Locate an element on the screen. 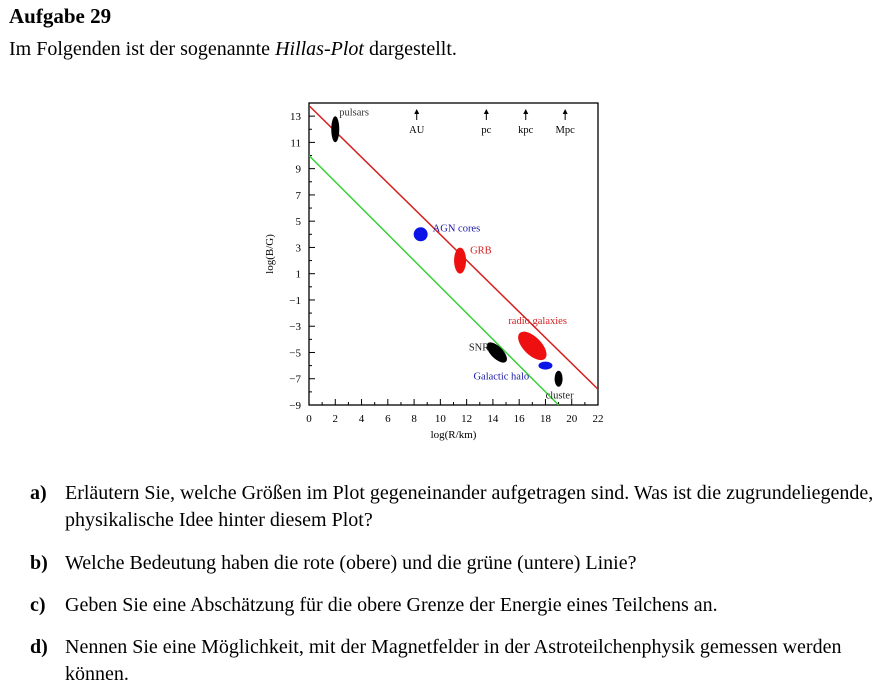  y-tick-label: −7 is located at coordinates (295, 380).